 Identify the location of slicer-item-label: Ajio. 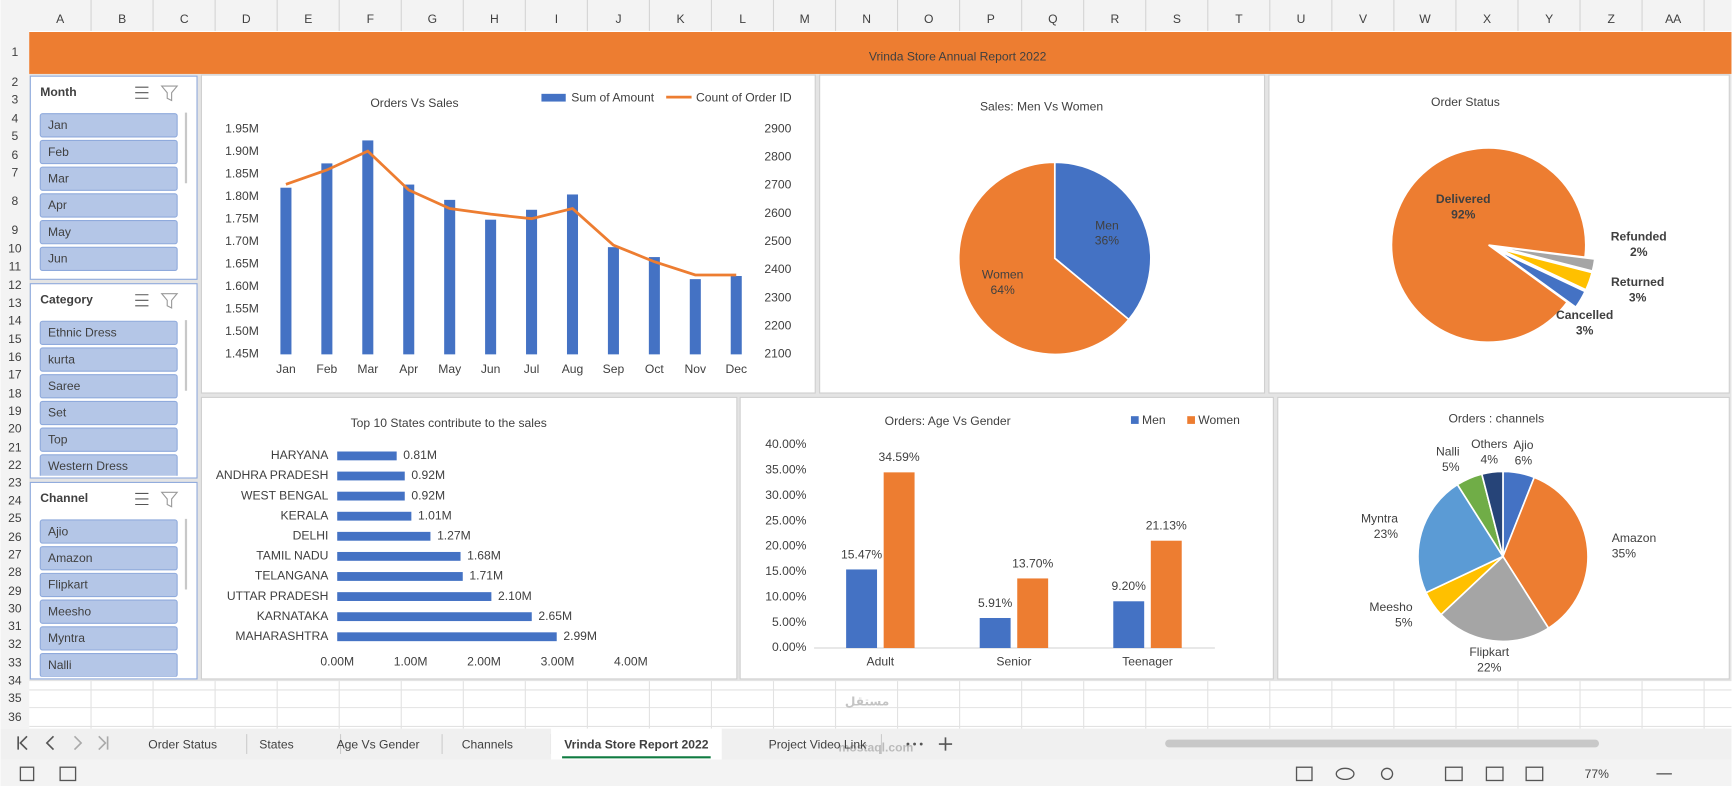
(58, 531).